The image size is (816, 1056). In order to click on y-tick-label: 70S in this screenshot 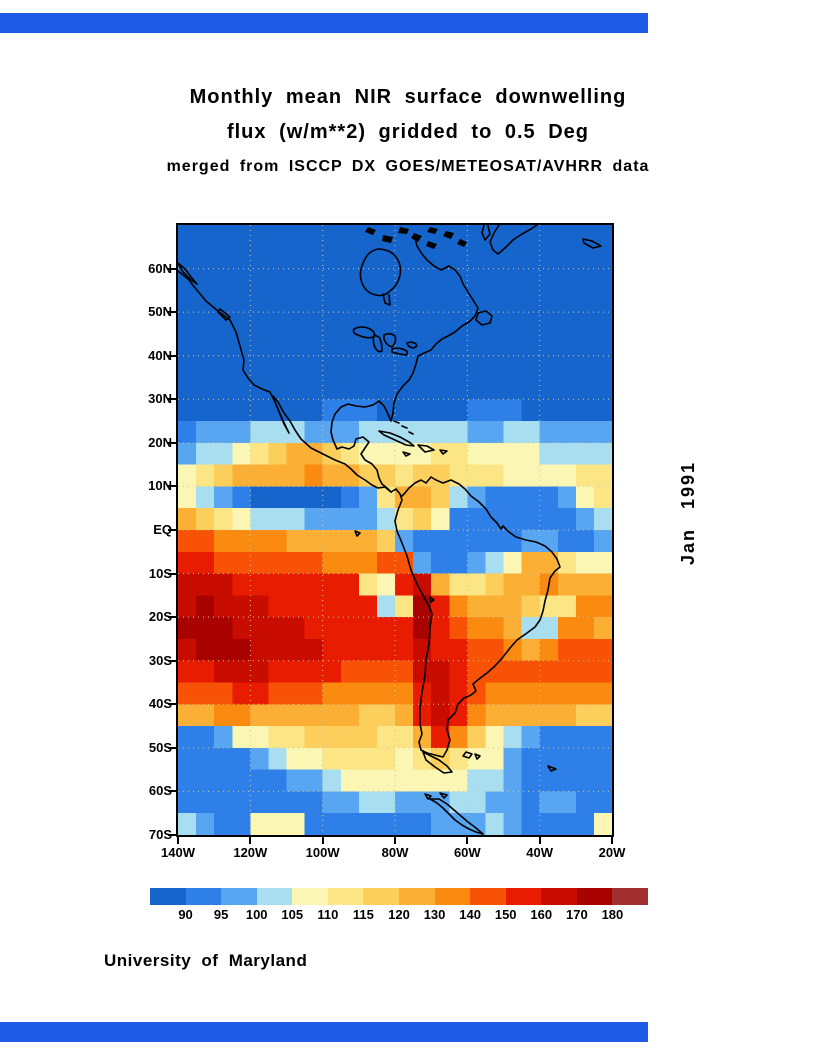, I will do `click(160, 834)`.